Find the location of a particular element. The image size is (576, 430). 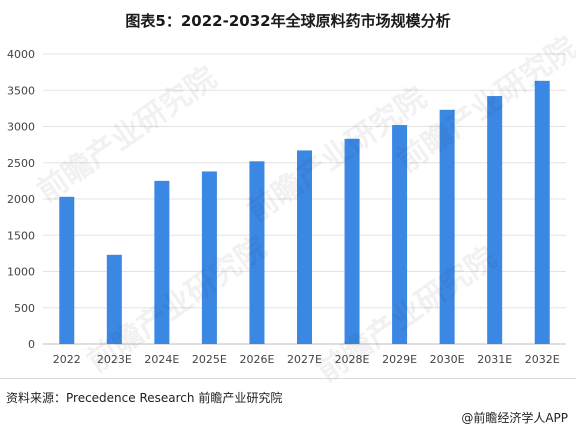

x-tick-label: 2022 is located at coordinates (67, 359).